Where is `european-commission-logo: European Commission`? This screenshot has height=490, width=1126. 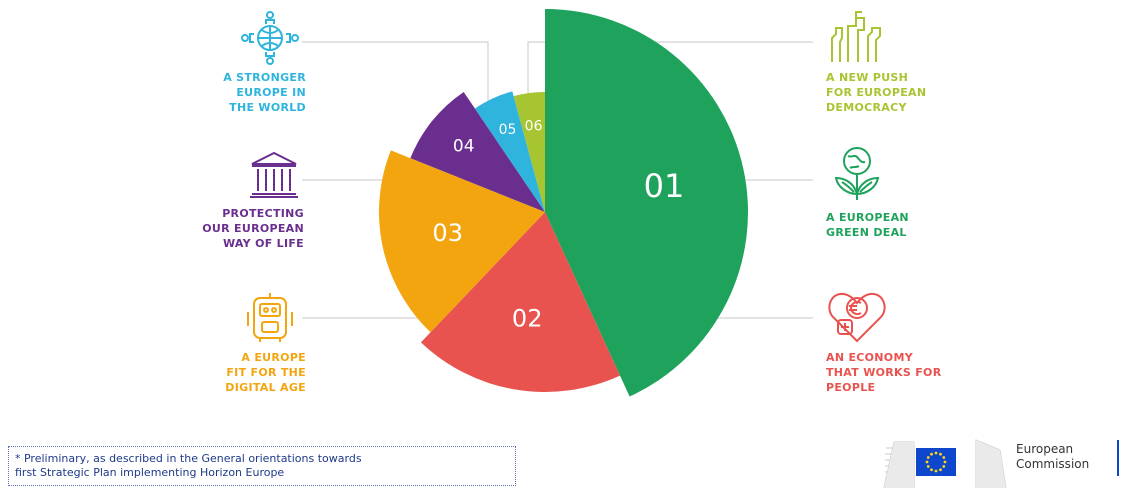 european-commission-logo: European Commission is located at coordinates (1003, 454).